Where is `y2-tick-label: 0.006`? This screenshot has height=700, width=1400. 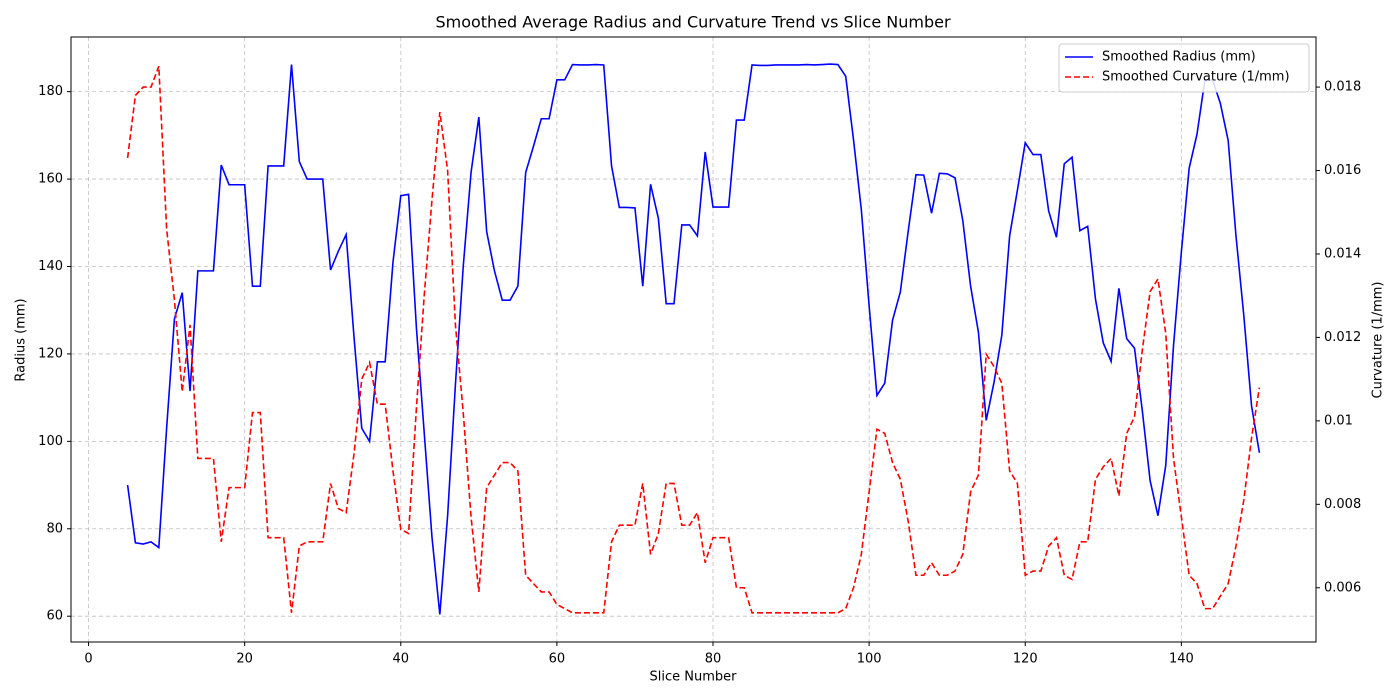 y2-tick-label: 0.006 is located at coordinates (1342, 587).